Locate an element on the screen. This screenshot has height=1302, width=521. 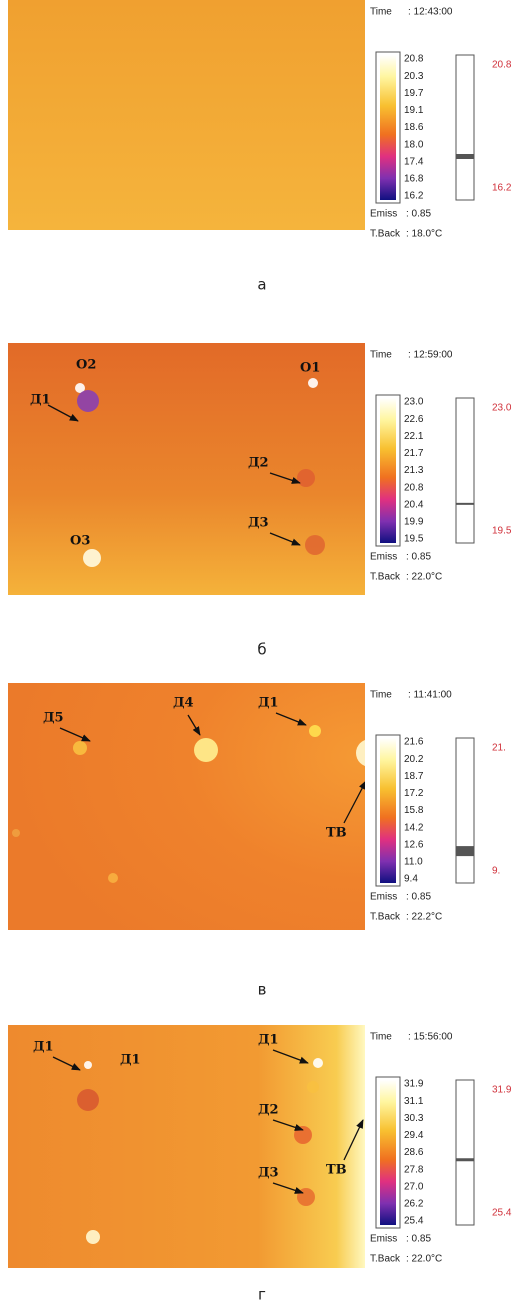
scale-label: 19.1 is located at coordinates (414, 110).